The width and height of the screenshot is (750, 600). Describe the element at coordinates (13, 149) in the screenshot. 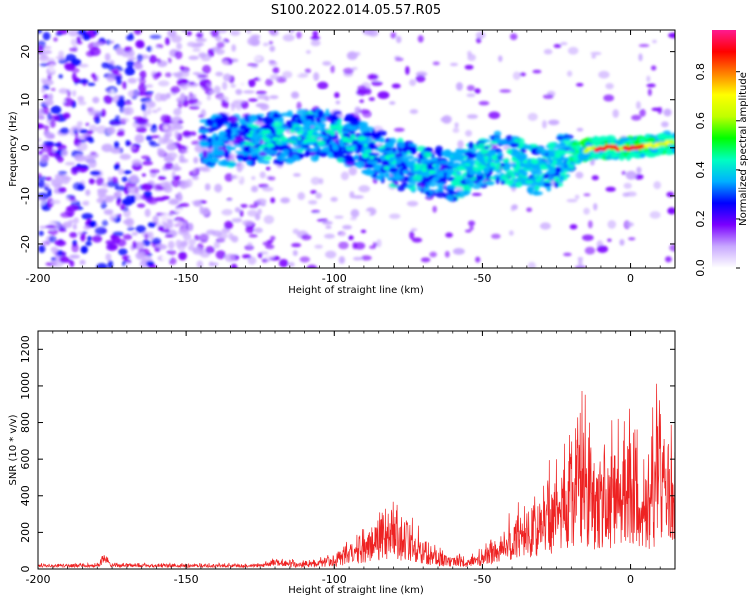

I see `spectrogram-ylabel: Frequency (Hz)` at that location.